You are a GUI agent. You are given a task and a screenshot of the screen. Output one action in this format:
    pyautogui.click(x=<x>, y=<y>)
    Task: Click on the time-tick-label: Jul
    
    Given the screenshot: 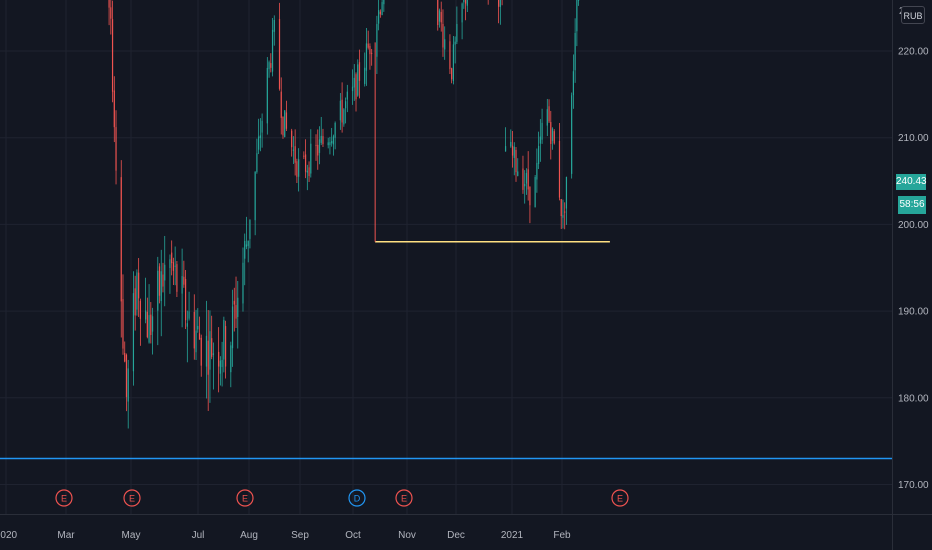 What is the action you would take?
    pyautogui.click(x=198, y=535)
    